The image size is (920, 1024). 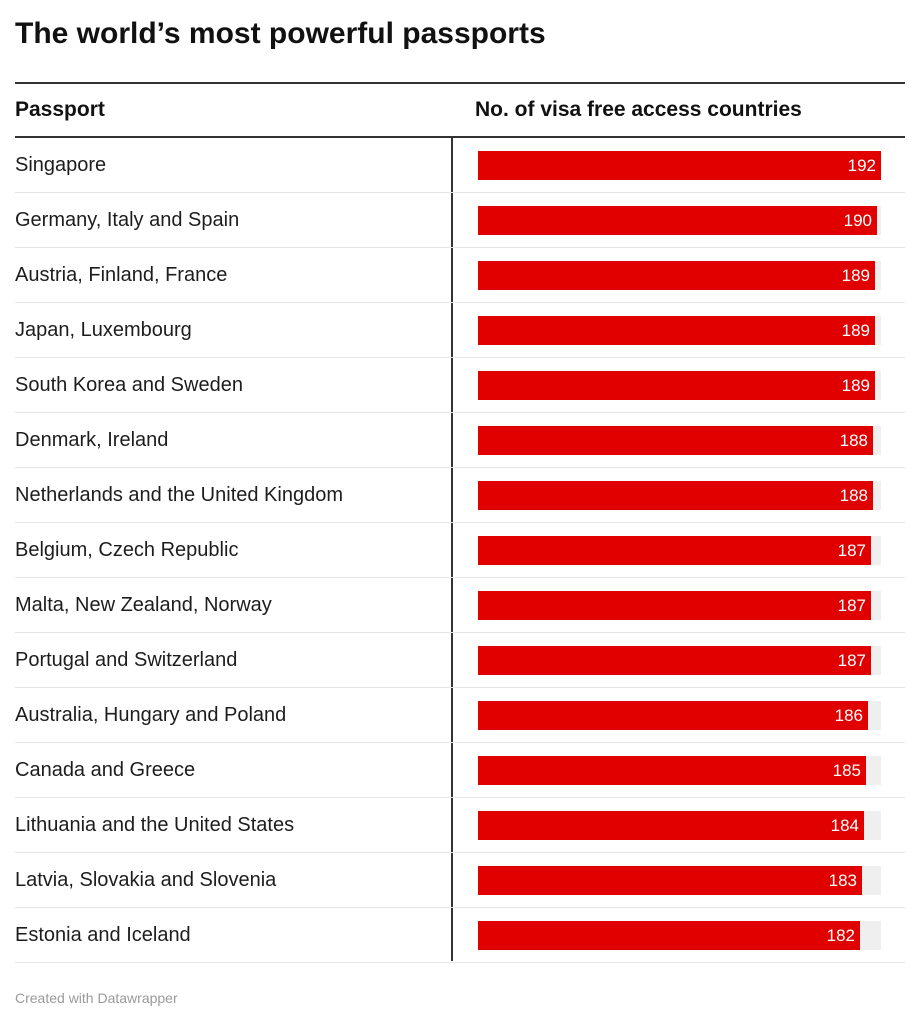 I want to click on column-divider, so click(x=452, y=549).